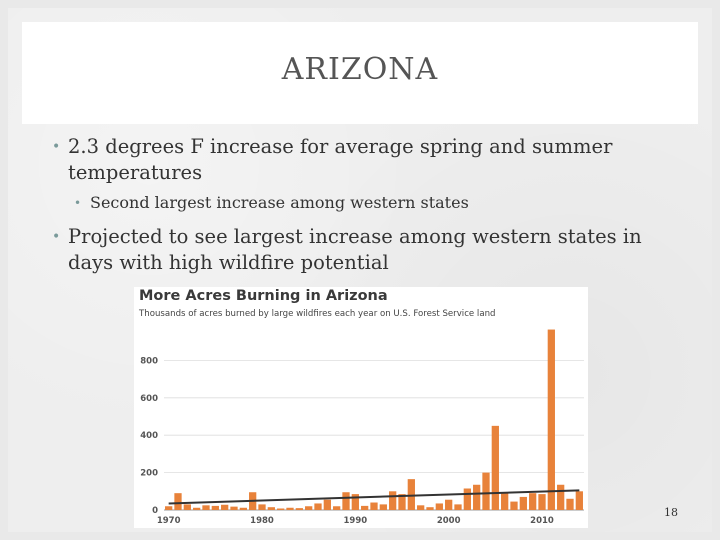 The width and height of the screenshot is (720, 540). I want to click on trend-line, so click(374, 497).